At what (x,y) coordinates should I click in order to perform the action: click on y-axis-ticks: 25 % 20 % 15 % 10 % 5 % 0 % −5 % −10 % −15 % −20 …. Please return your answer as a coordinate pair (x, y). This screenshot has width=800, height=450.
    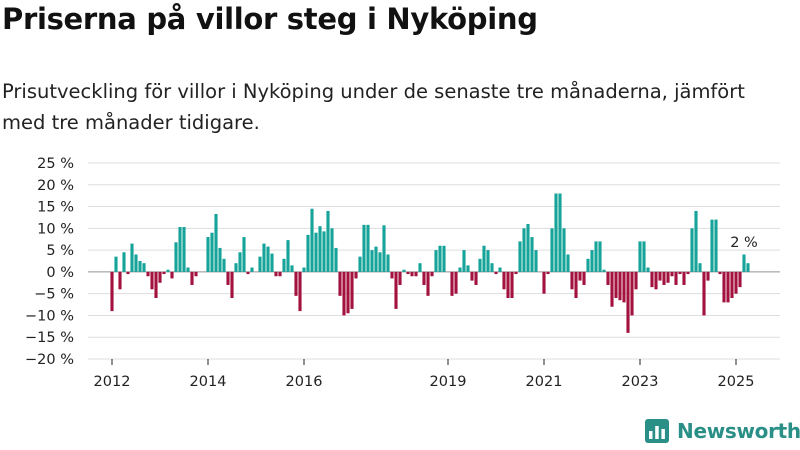
    Looking at the image, I should click on (49, 262).